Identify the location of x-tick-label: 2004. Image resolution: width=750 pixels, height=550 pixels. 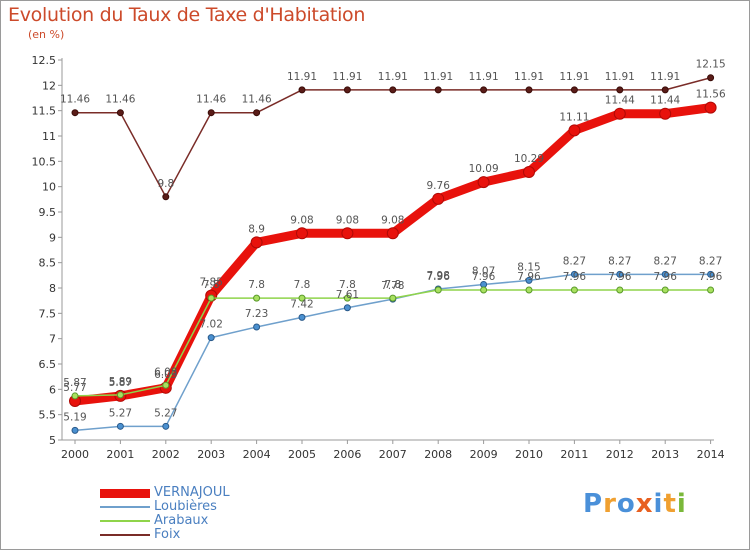
(257, 454).